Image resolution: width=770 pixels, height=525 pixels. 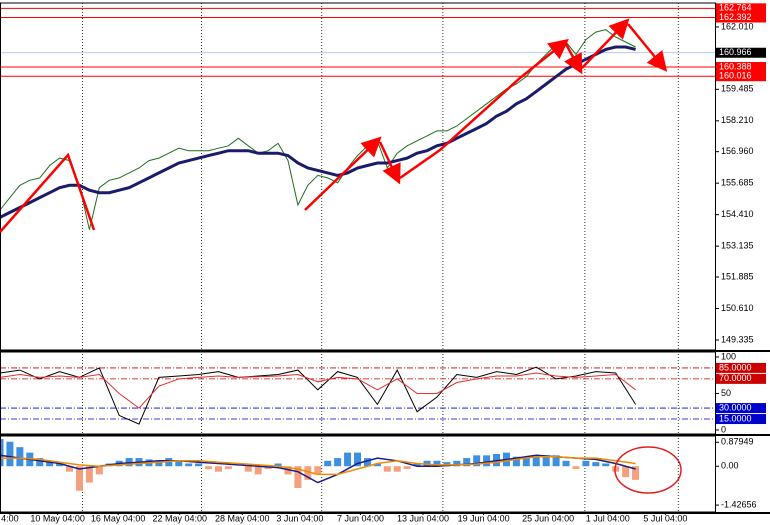 I want to click on y-tick-label: 100, so click(x=728, y=356).